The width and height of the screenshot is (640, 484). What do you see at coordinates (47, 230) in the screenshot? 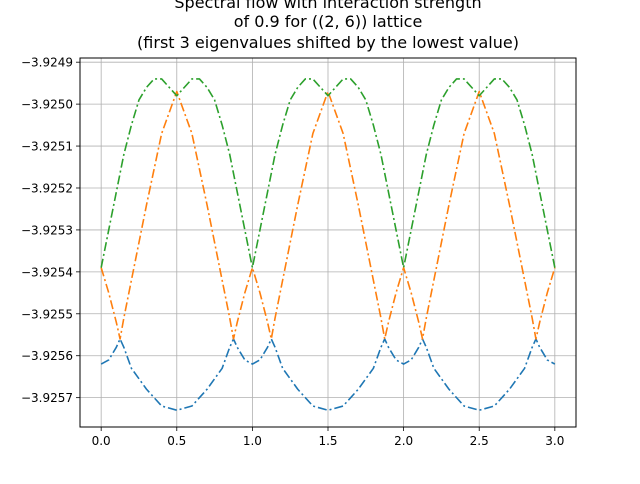
I see `y-tick-label: −3.9253` at bounding box center [47, 230].